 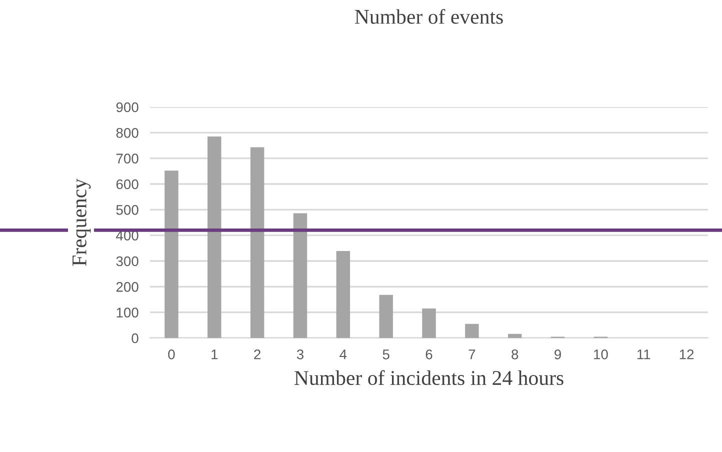 What do you see at coordinates (557, 354) in the screenshot?
I see `x-tick-label: 9` at bounding box center [557, 354].